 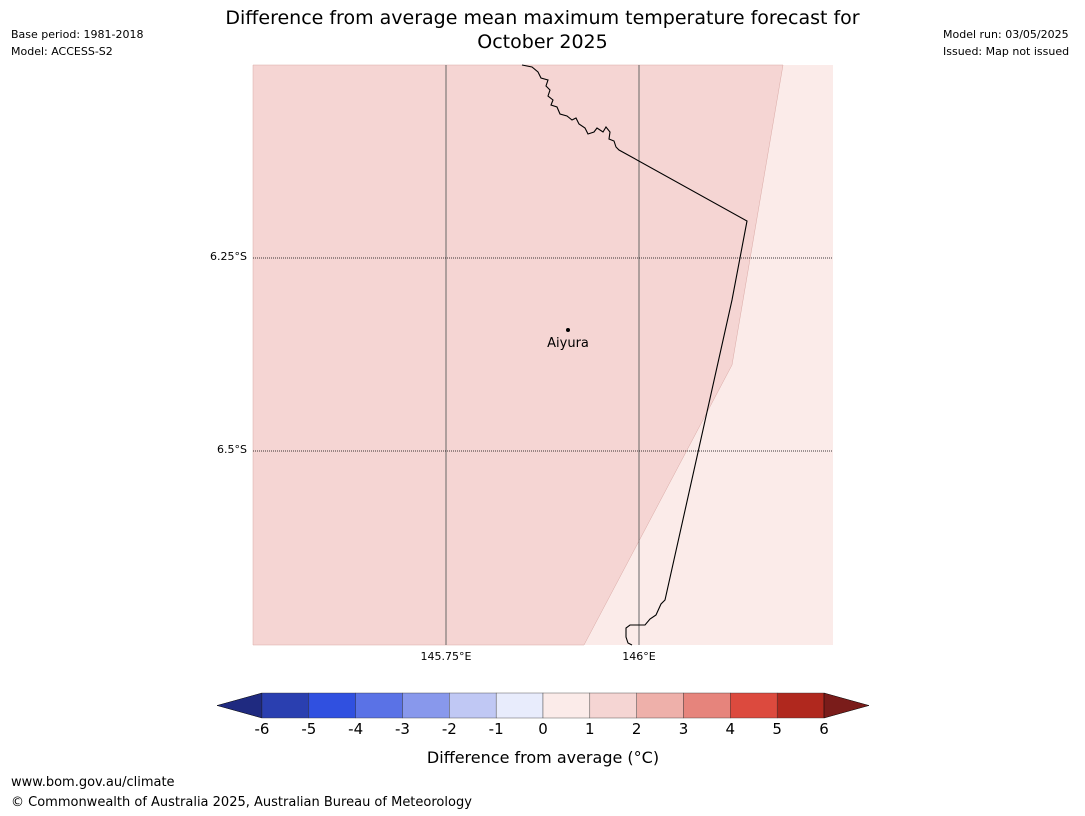 I want to click on colorbar-tick-label: -4, so click(x=356, y=729).